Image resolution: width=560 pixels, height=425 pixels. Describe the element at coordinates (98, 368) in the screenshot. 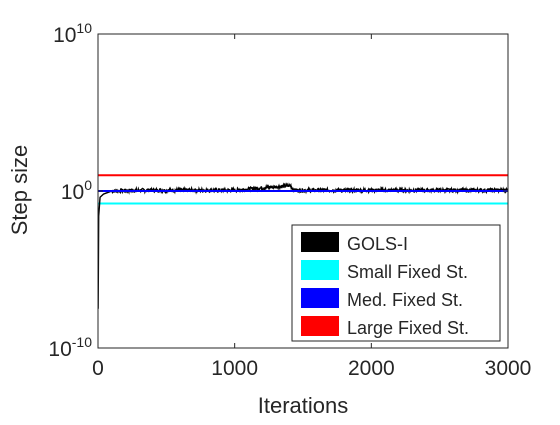

I see `x-tick-label: 0` at that location.